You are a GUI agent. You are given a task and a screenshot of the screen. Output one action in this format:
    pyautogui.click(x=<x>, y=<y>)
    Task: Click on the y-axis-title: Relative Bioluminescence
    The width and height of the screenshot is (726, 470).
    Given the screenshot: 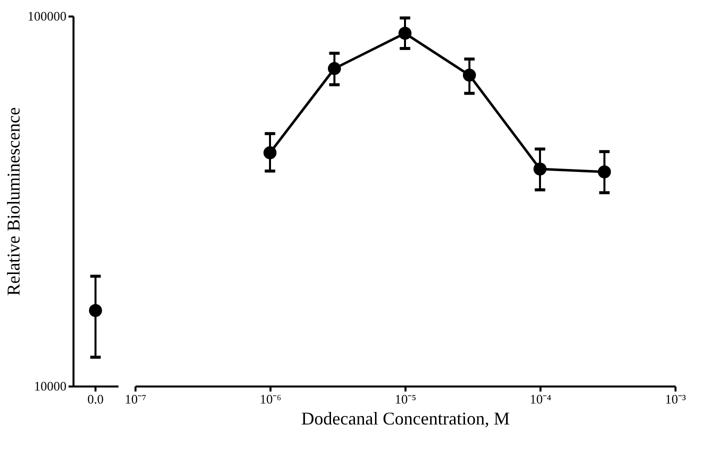 What is the action you would take?
    pyautogui.click(x=14, y=201)
    